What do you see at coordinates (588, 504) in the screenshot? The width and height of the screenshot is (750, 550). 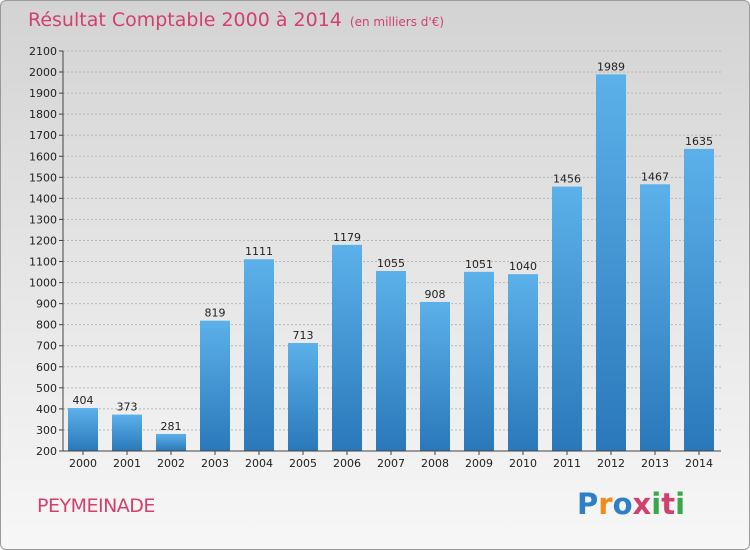 I see `logo-letter: P` at bounding box center [588, 504].